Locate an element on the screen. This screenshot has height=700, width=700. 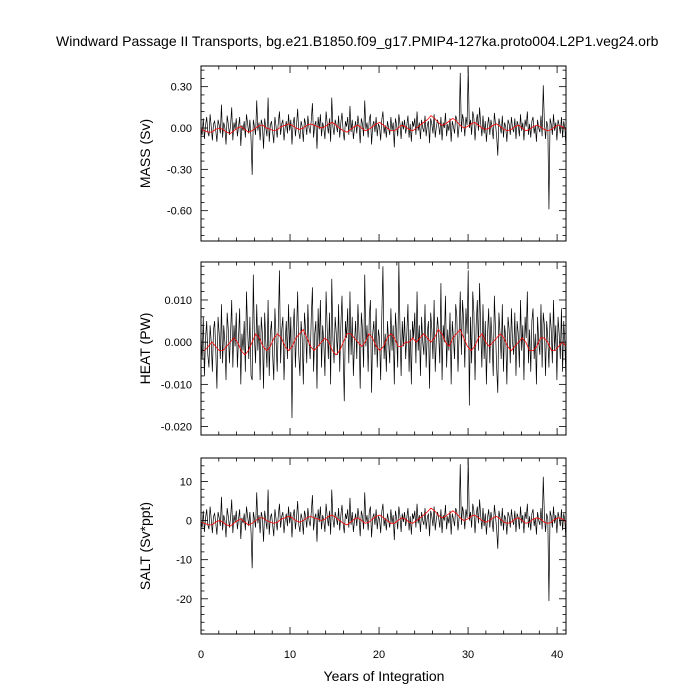
y-axis-label: MASS (Sv) is located at coordinates (145, 153).